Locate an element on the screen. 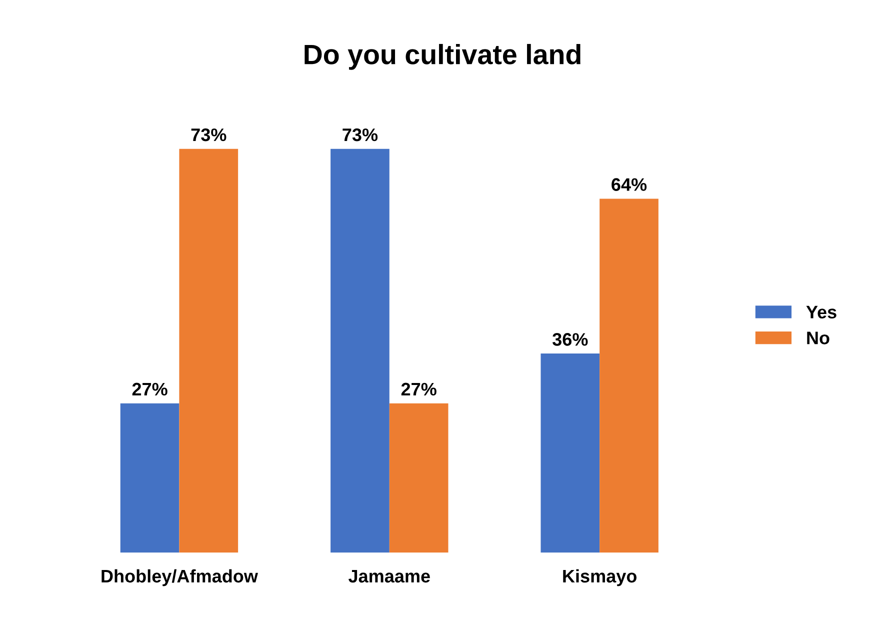 The height and width of the screenshot is (628, 885). data-label: 36% is located at coordinates (570, 339).